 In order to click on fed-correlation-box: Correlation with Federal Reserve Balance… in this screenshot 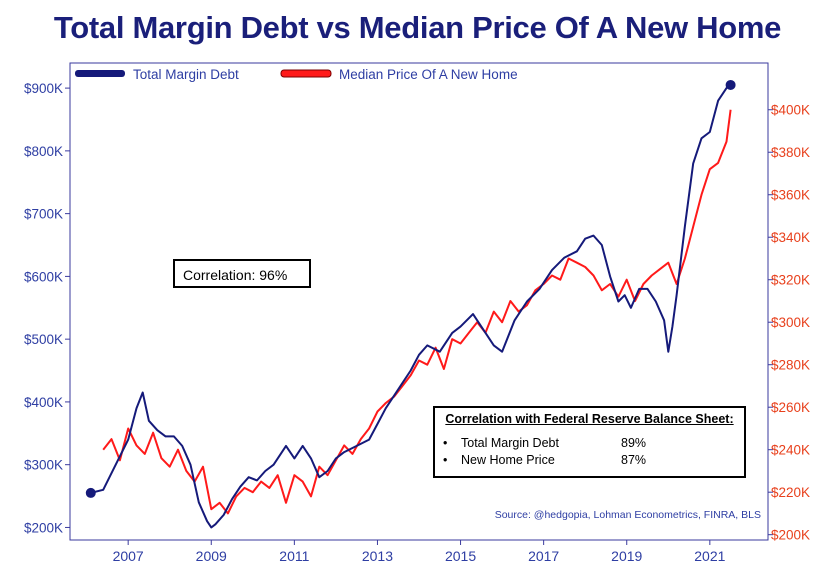, I will do `click(589, 442)`.